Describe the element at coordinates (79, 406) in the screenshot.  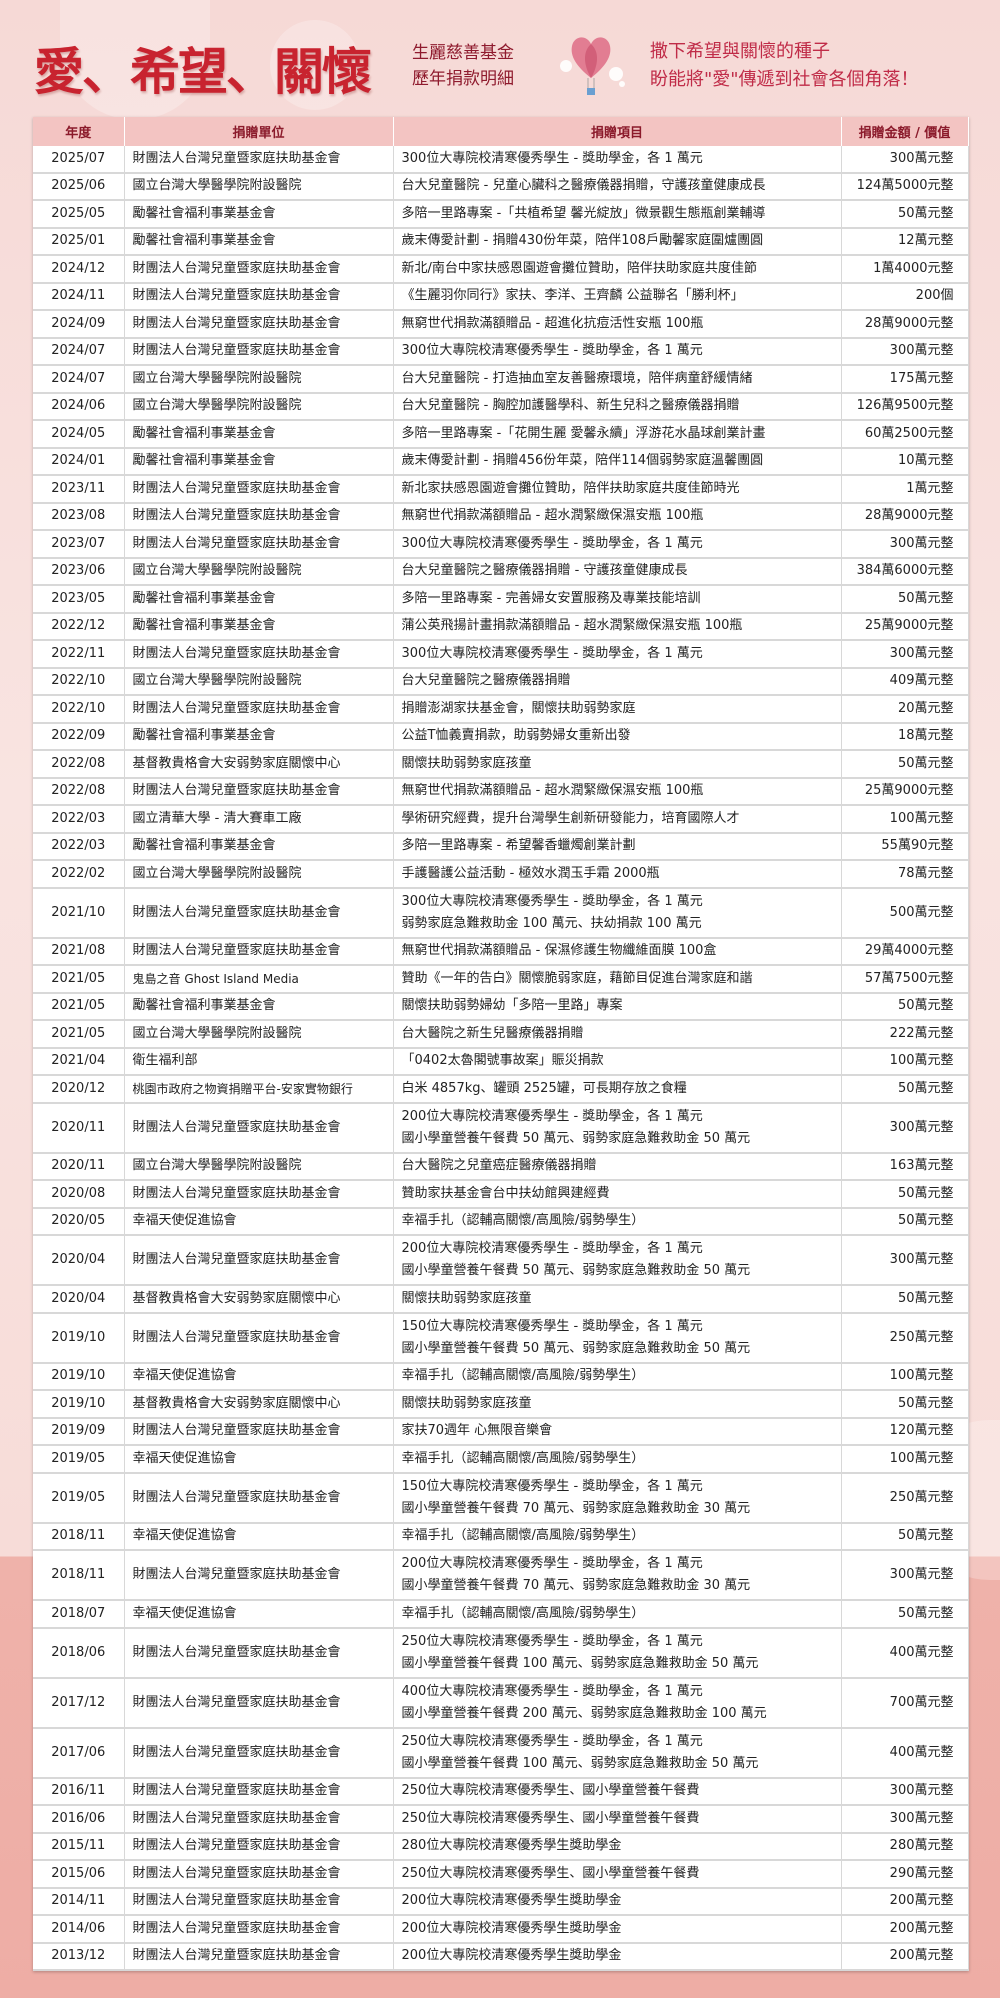
I see `year-cell: 2024/06` at that location.